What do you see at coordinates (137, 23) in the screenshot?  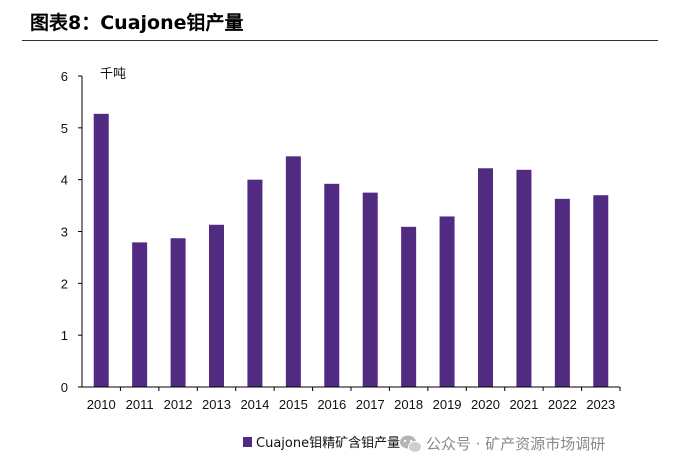 I see `figure-title: 图表8：Cuajone钼产量` at bounding box center [137, 23].